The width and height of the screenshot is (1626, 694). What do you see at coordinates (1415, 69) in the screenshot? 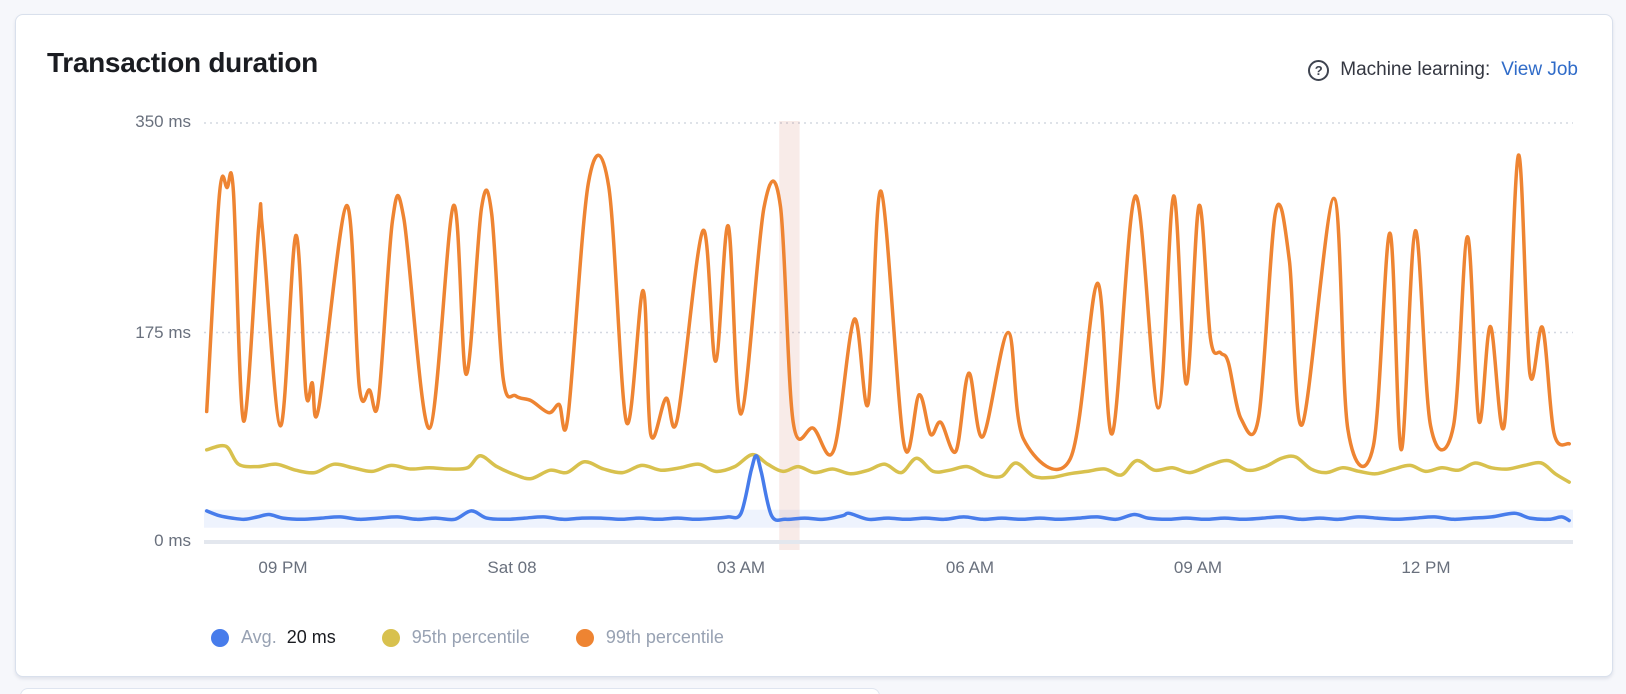
I see `machine-learning-label: Machine learning:` at bounding box center [1415, 69].